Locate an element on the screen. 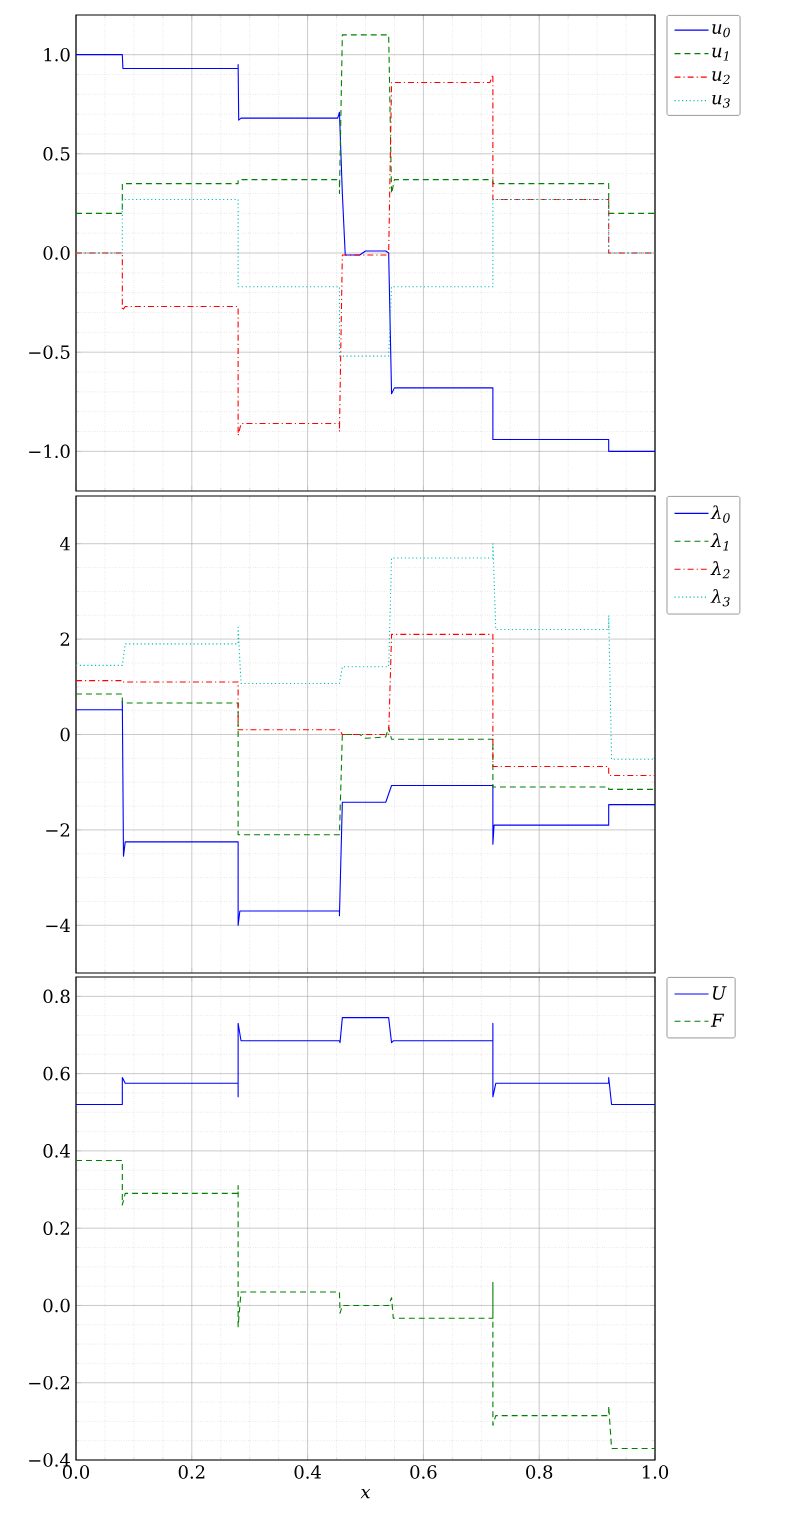 The image size is (791, 1534). y-tick-label: −0.2 is located at coordinates (49, 1382).